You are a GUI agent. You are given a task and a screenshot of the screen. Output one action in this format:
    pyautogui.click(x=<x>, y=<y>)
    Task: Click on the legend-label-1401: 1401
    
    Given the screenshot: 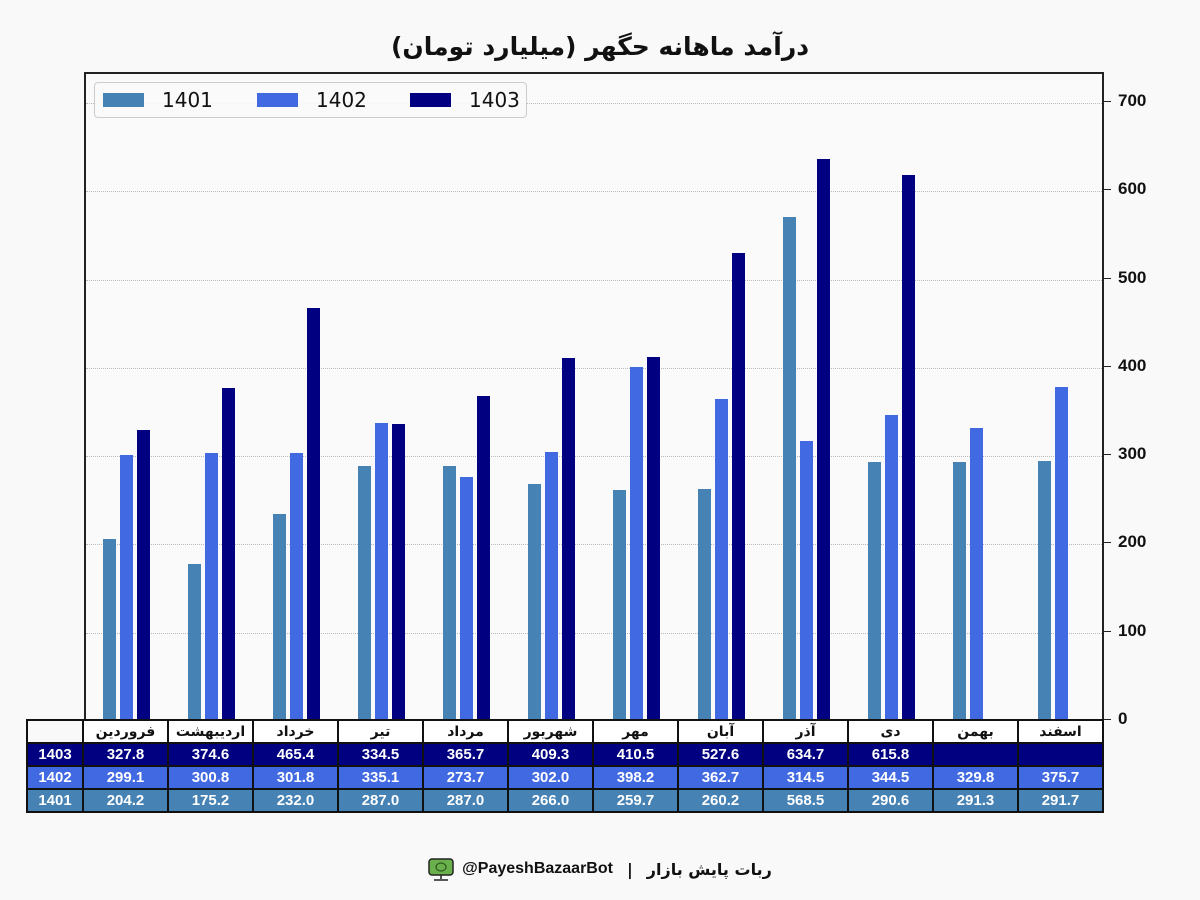 What is the action you would take?
    pyautogui.click(x=187, y=100)
    